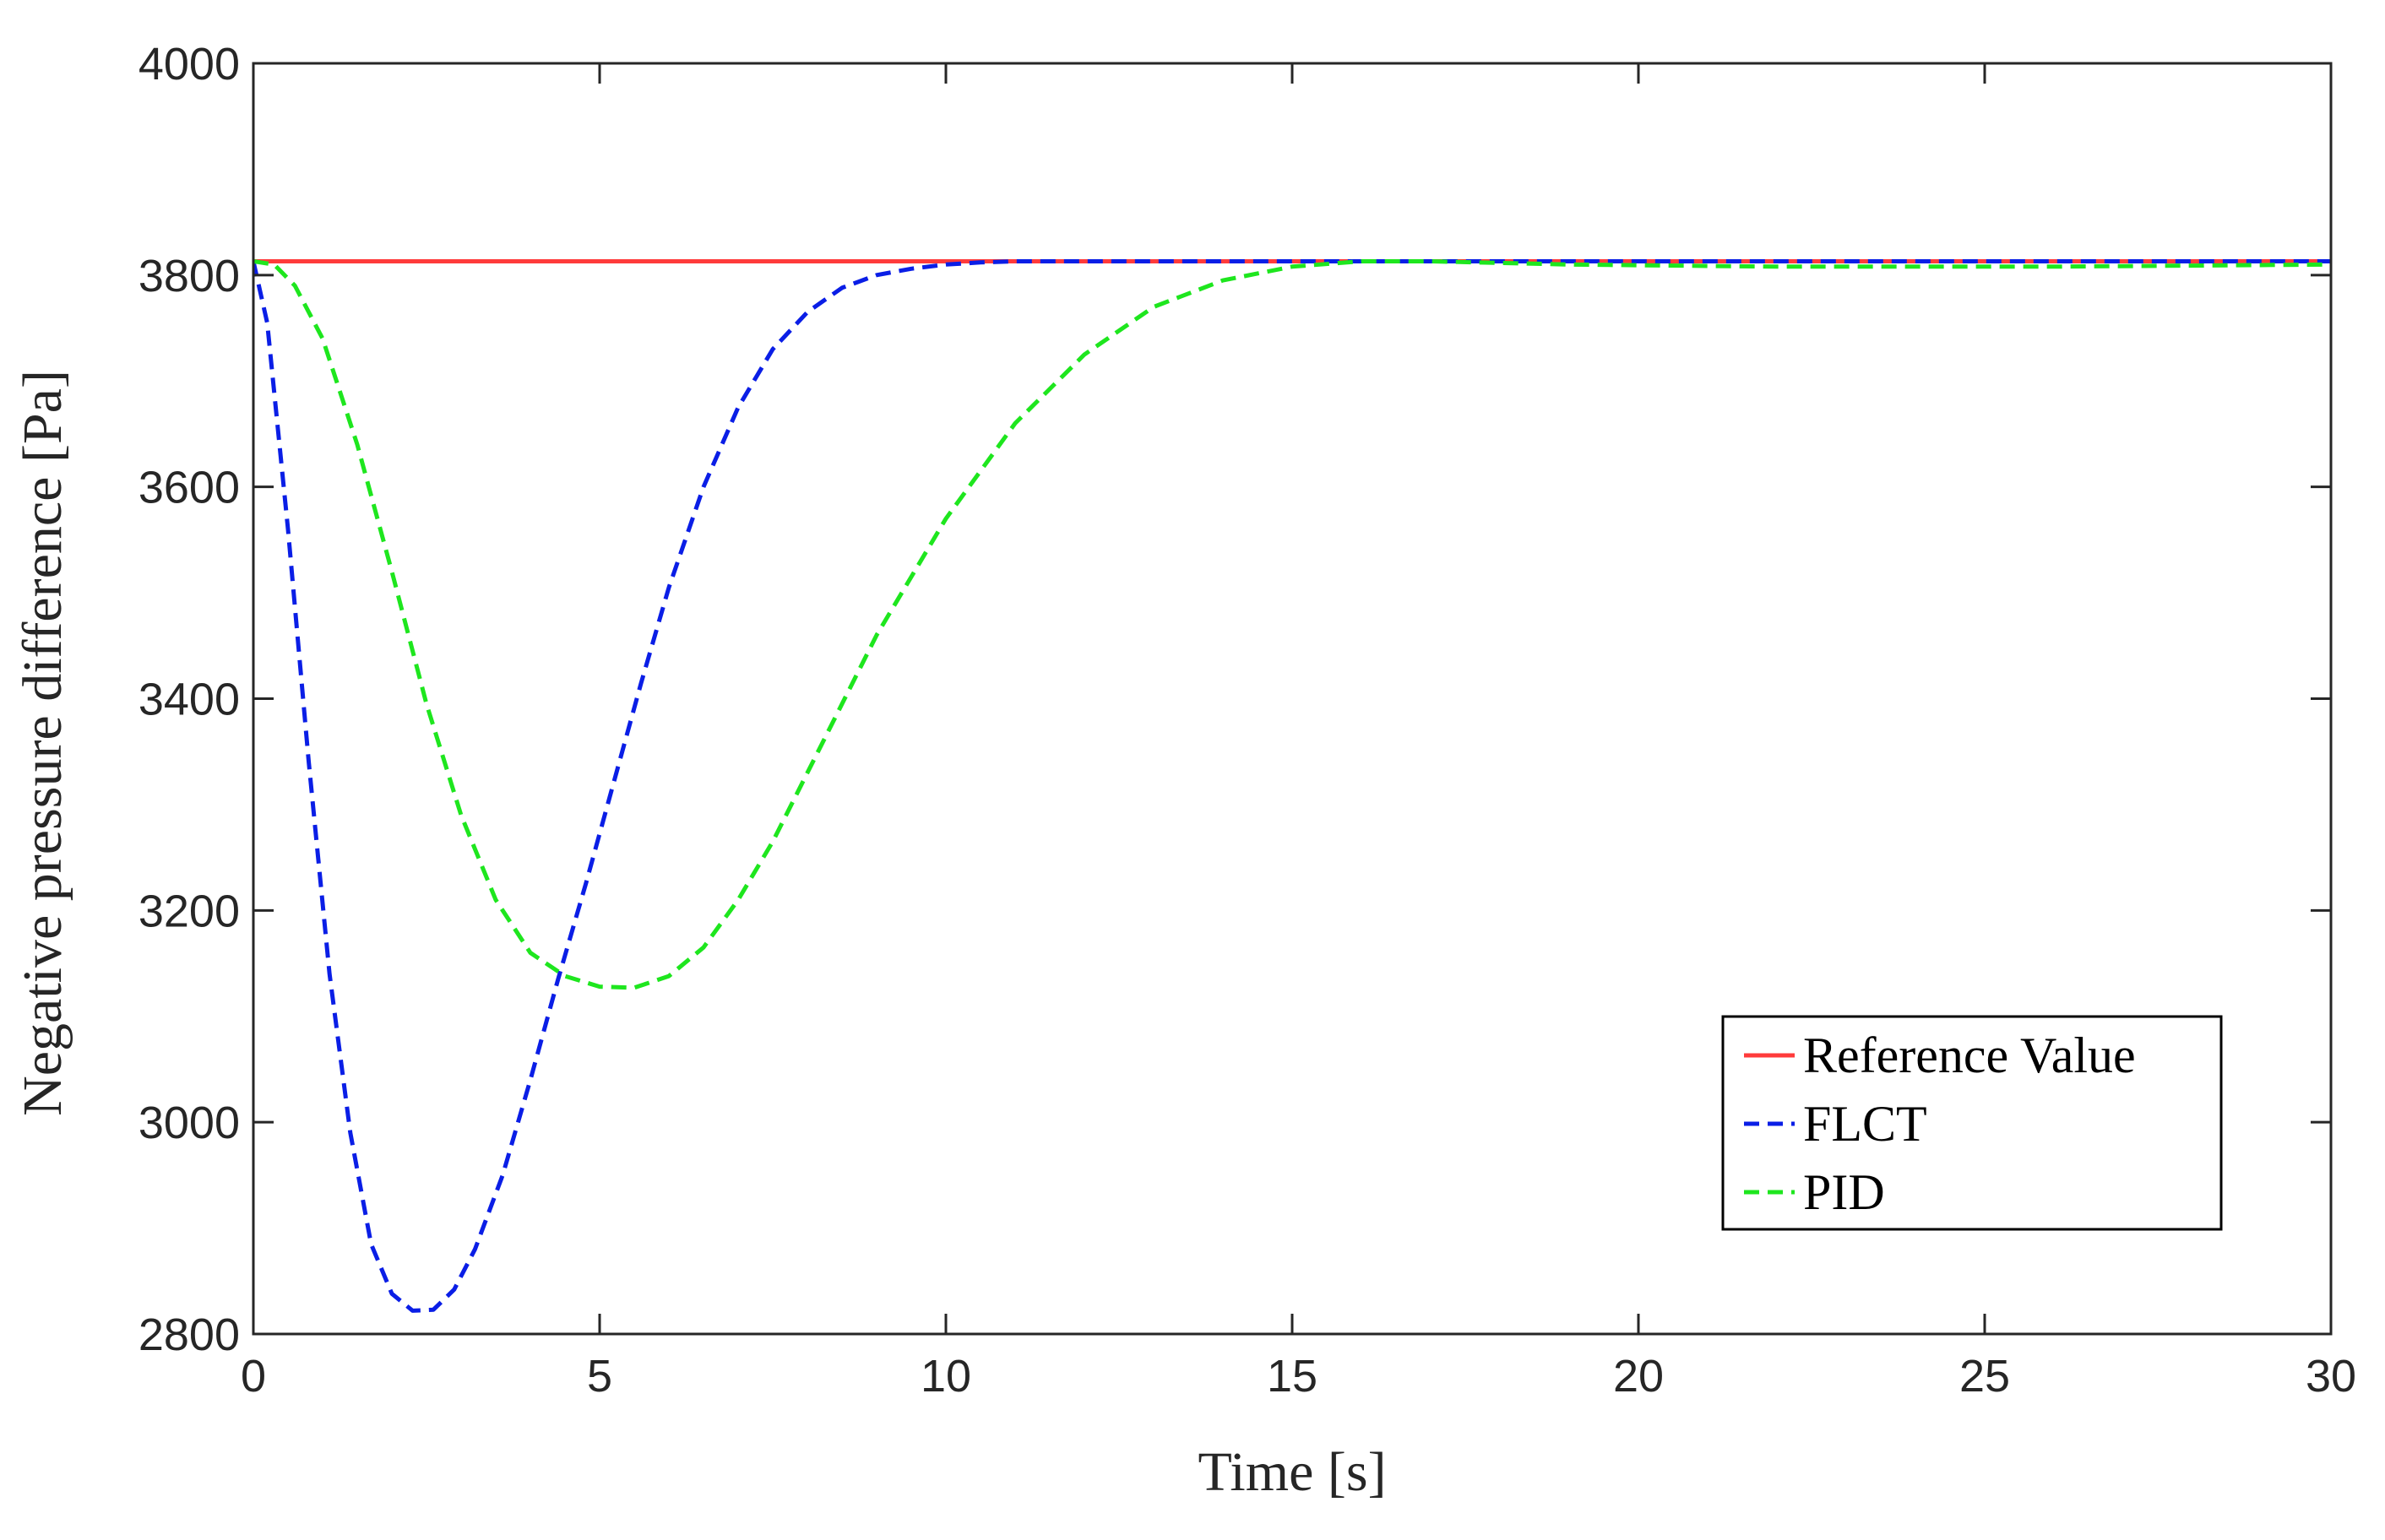  Describe the element at coordinates (189, 911) in the screenshot. I see `y-tick-label: 3200` at that location.